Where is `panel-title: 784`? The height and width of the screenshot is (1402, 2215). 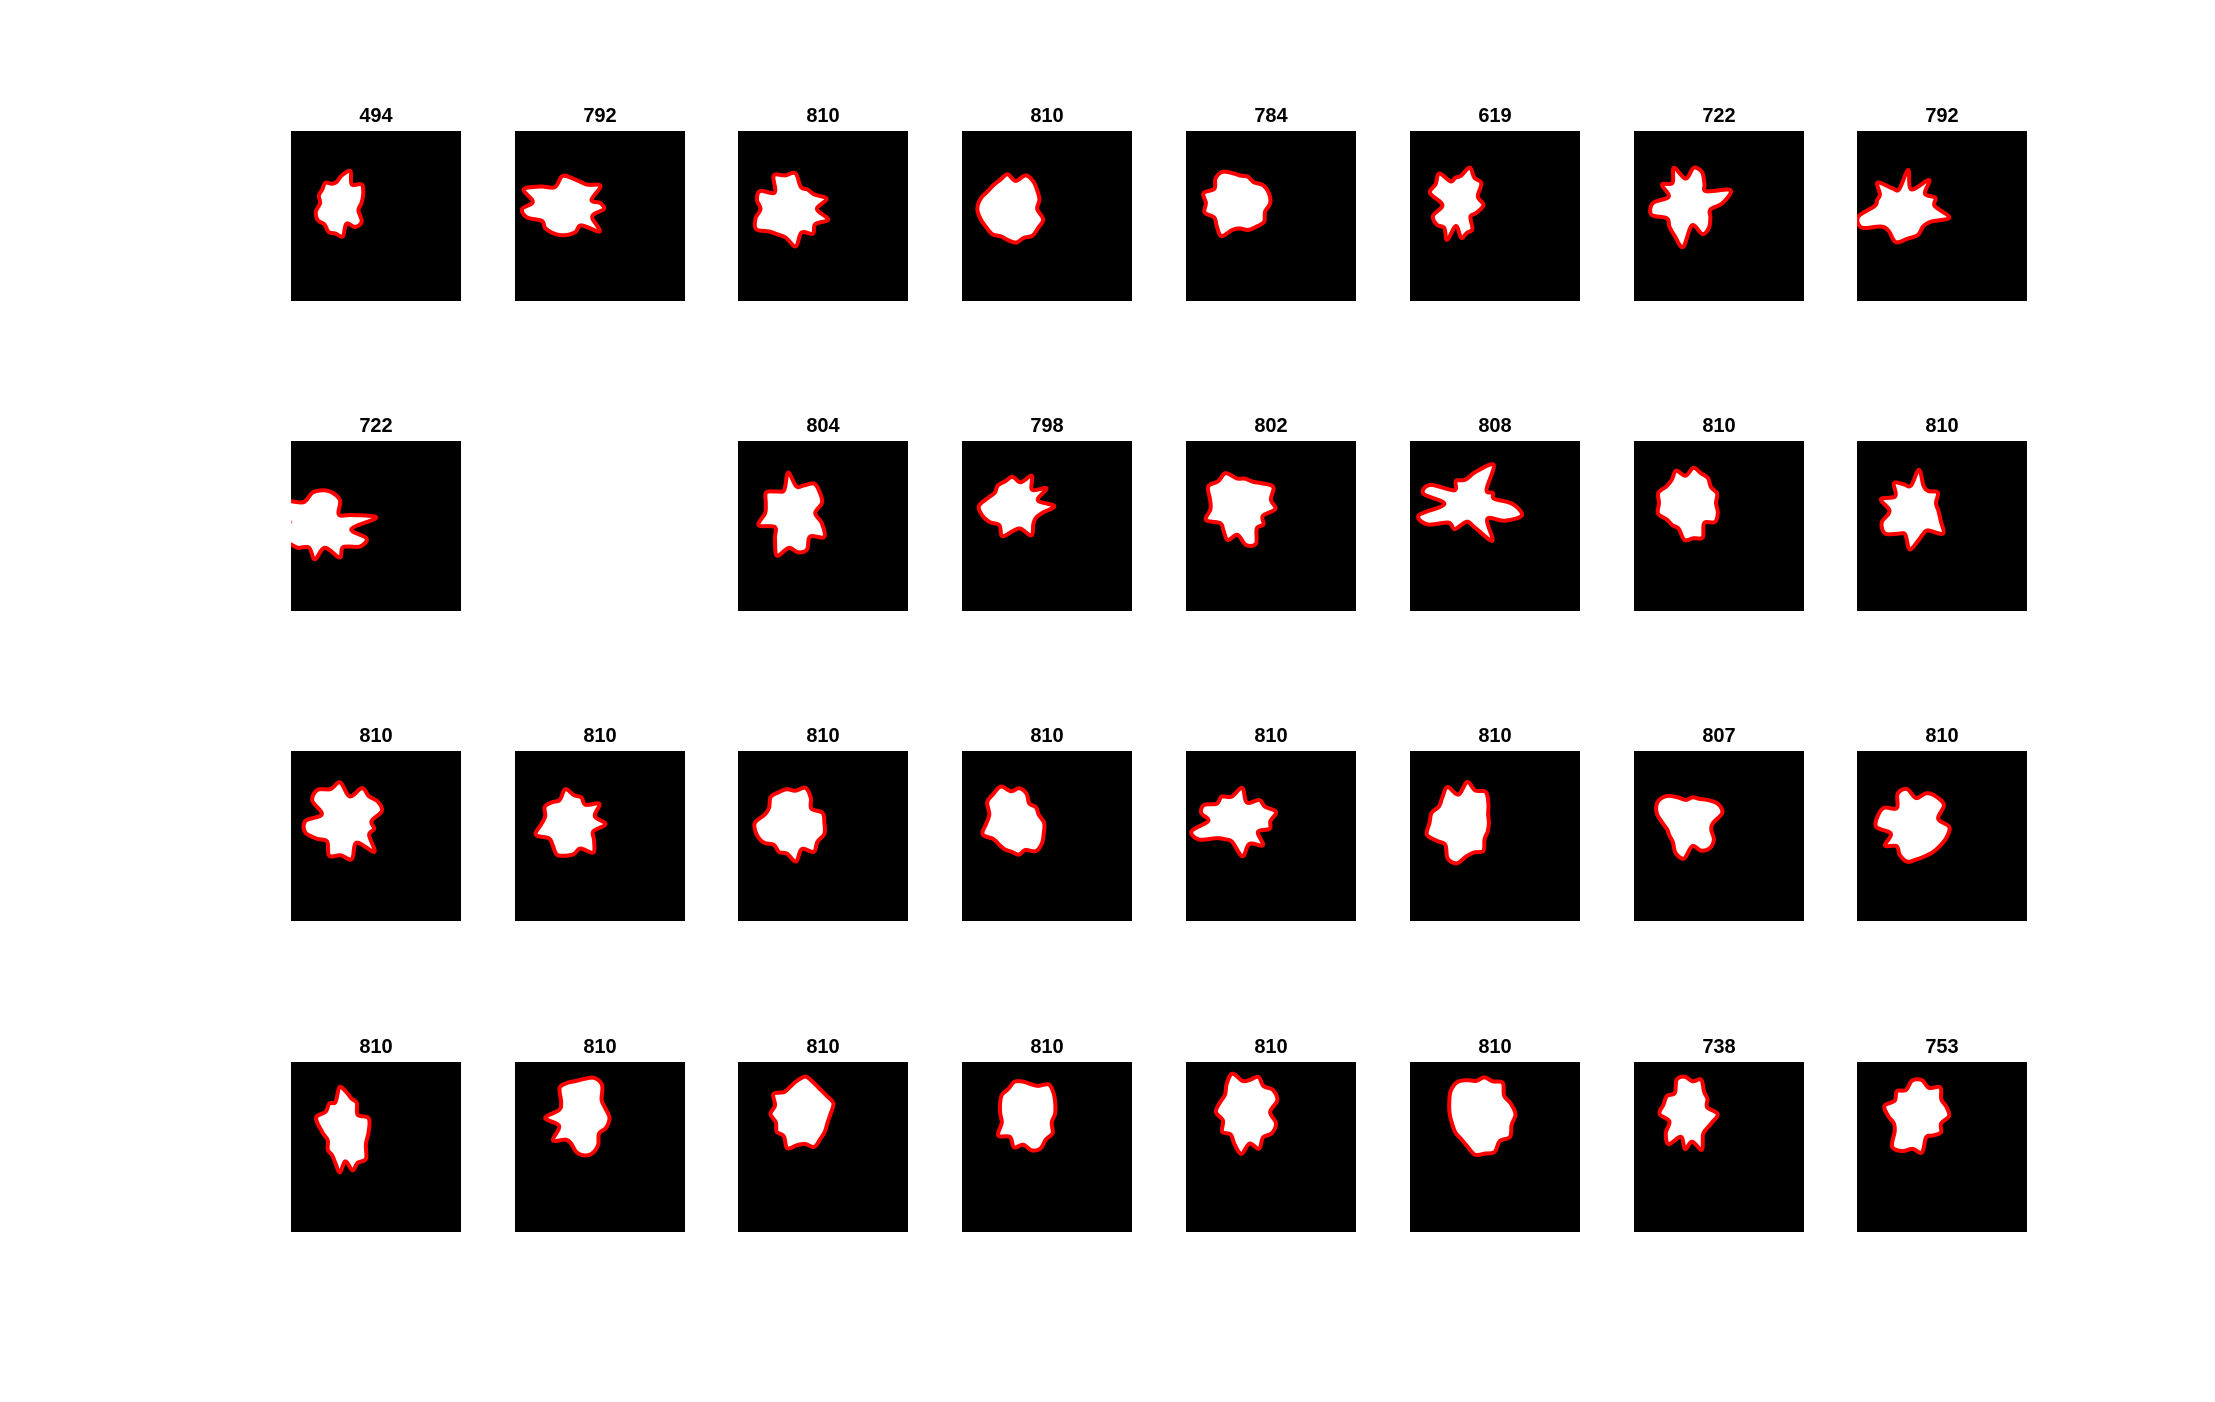
panel-title: 784 is located at coordinates (1271, 116).